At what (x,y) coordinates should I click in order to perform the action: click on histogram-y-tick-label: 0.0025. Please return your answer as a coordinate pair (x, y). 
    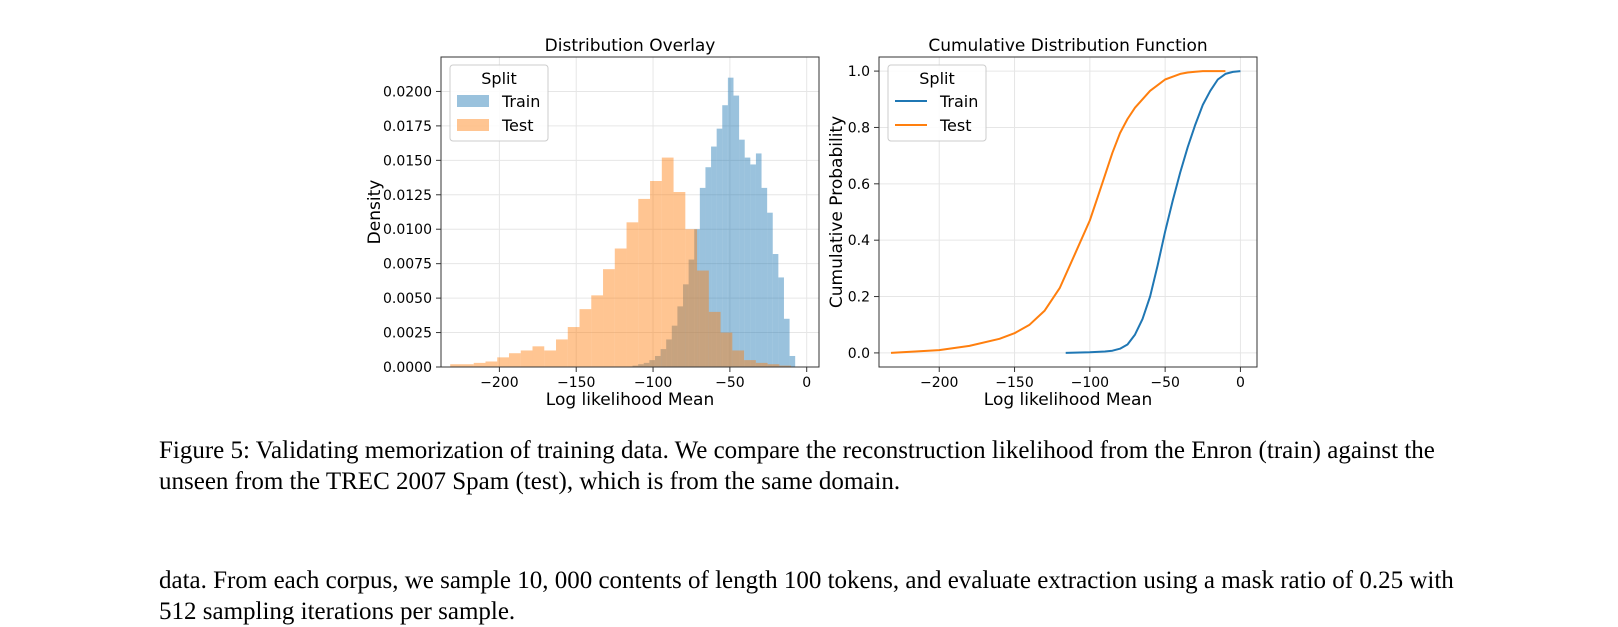
    Looking at the image, I should click on (407, 334).